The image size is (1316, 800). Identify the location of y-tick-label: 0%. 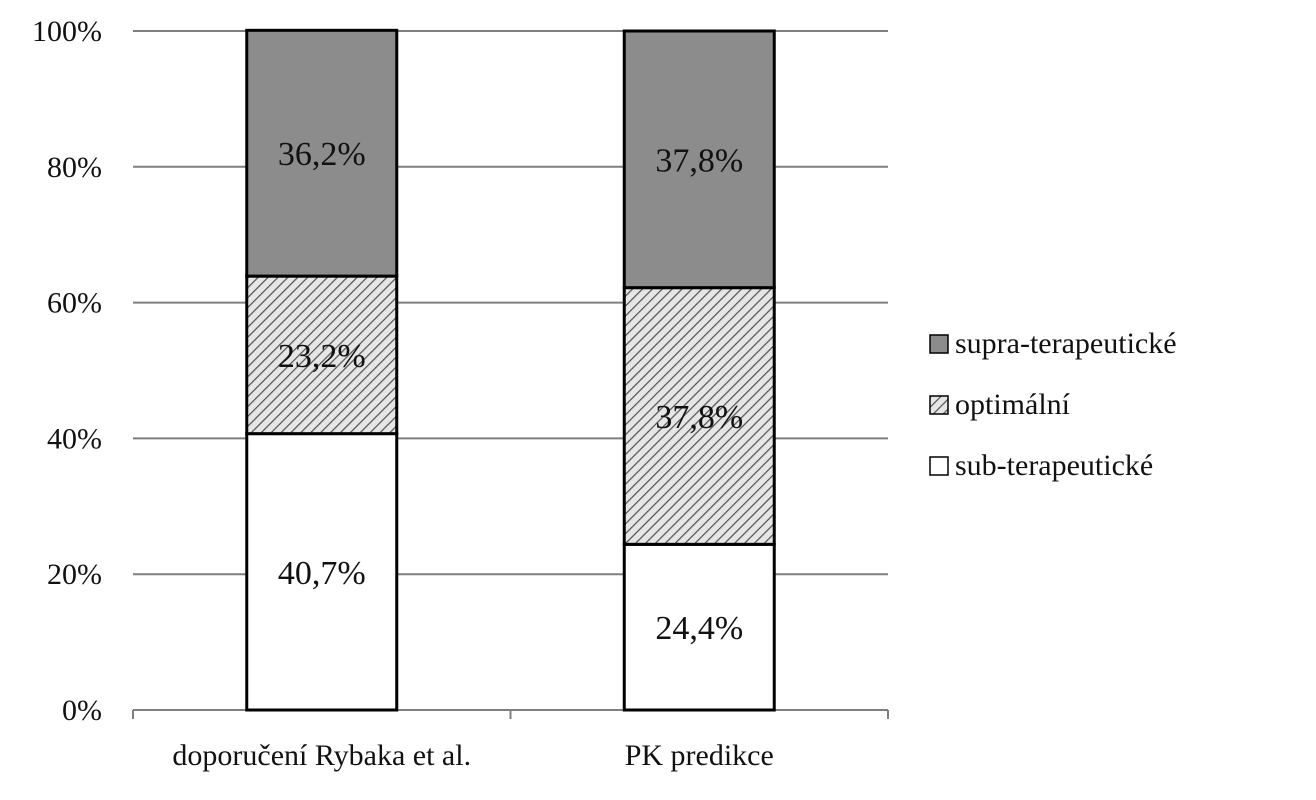
(82, 710).